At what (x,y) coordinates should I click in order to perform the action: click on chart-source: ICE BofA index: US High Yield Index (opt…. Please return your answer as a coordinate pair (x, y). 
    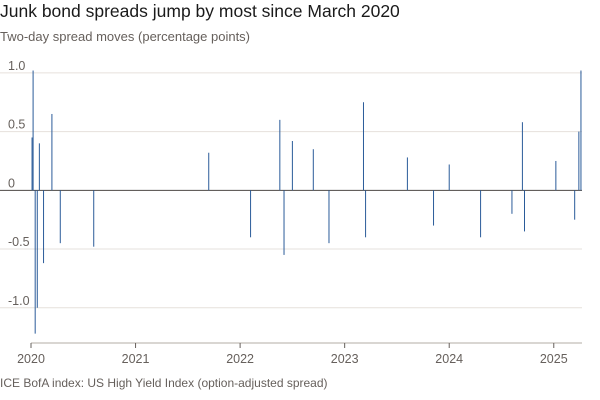
    Looking at the image, I should click on (164, 383).